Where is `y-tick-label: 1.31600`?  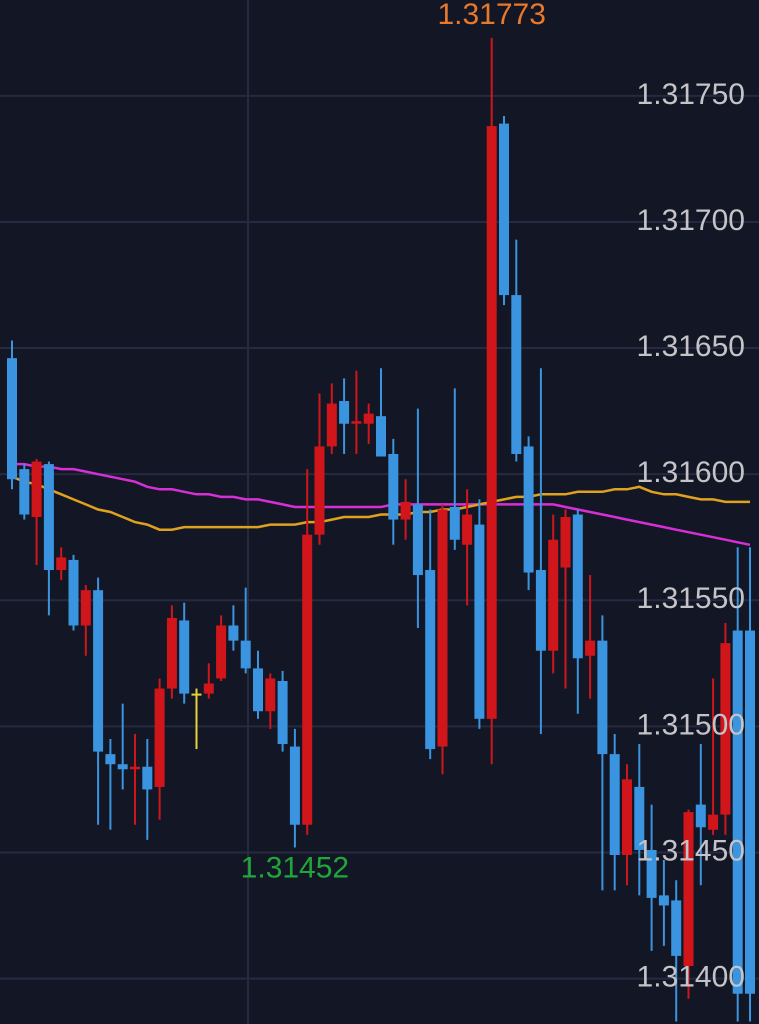
y-tick-label: 1.31600 is located at coordinates (691, 472).